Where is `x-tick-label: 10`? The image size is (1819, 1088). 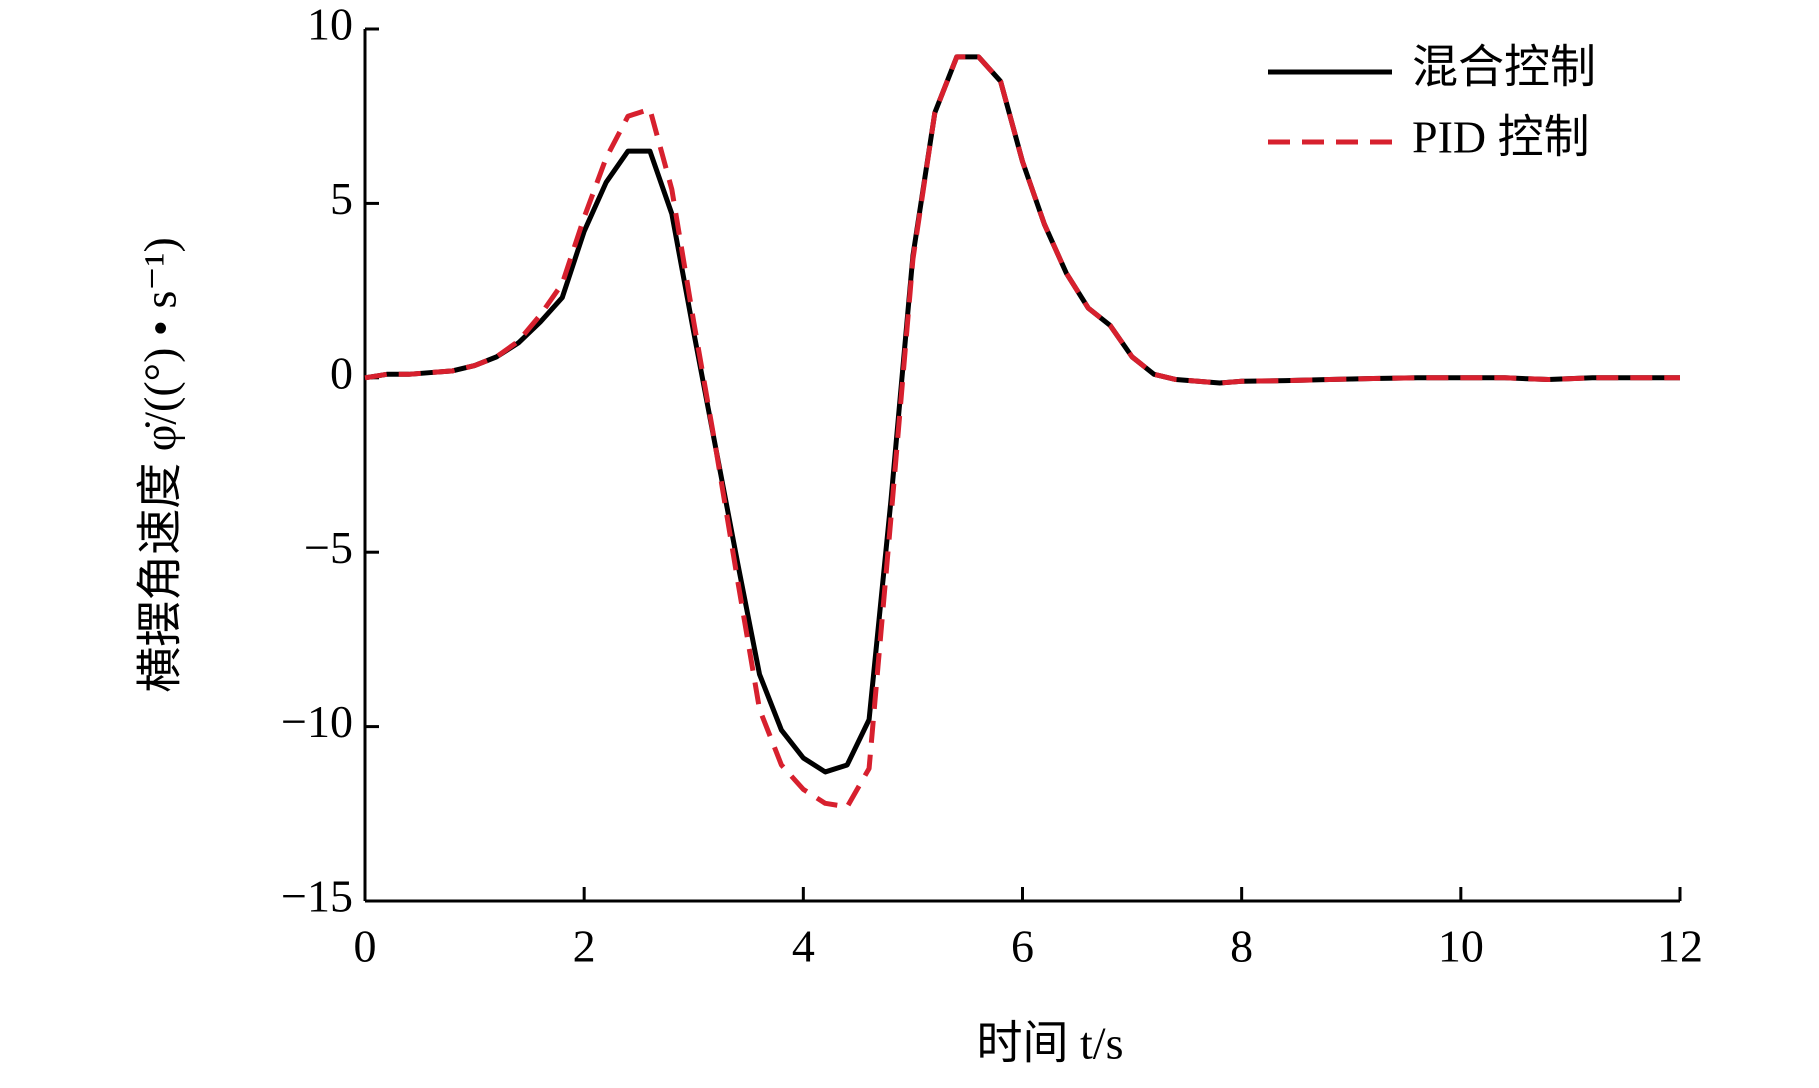
x-tick-label: 10 is located at coordinates (1461, 946).